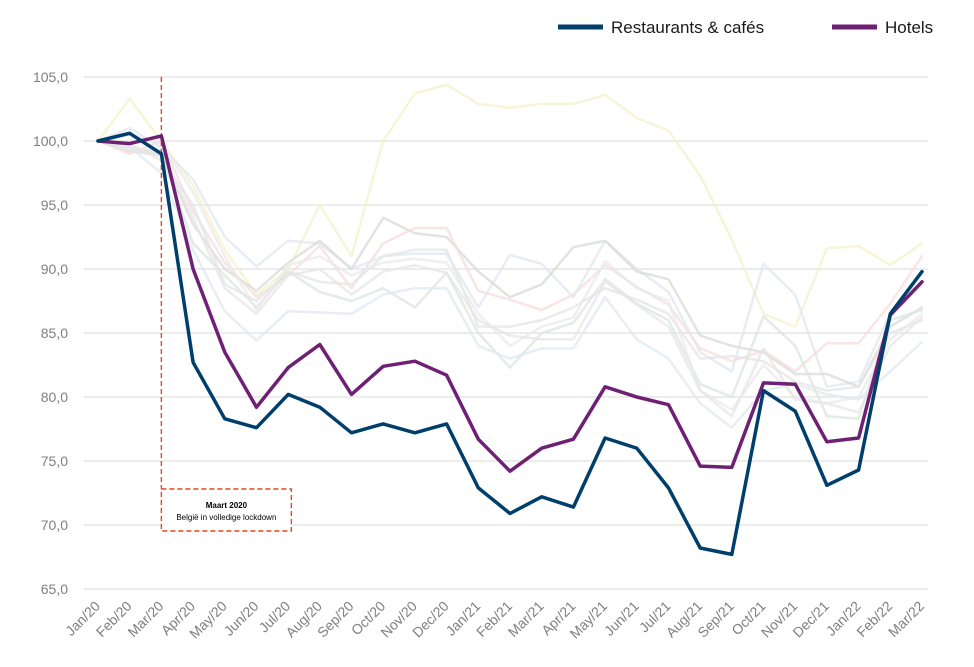 The width and height of the screenshot is (974, 667). What do you see at coordinates (54, 525) in the screenshot?
I see `y-tick-label: 70,0` at bounding box center [54, 525].